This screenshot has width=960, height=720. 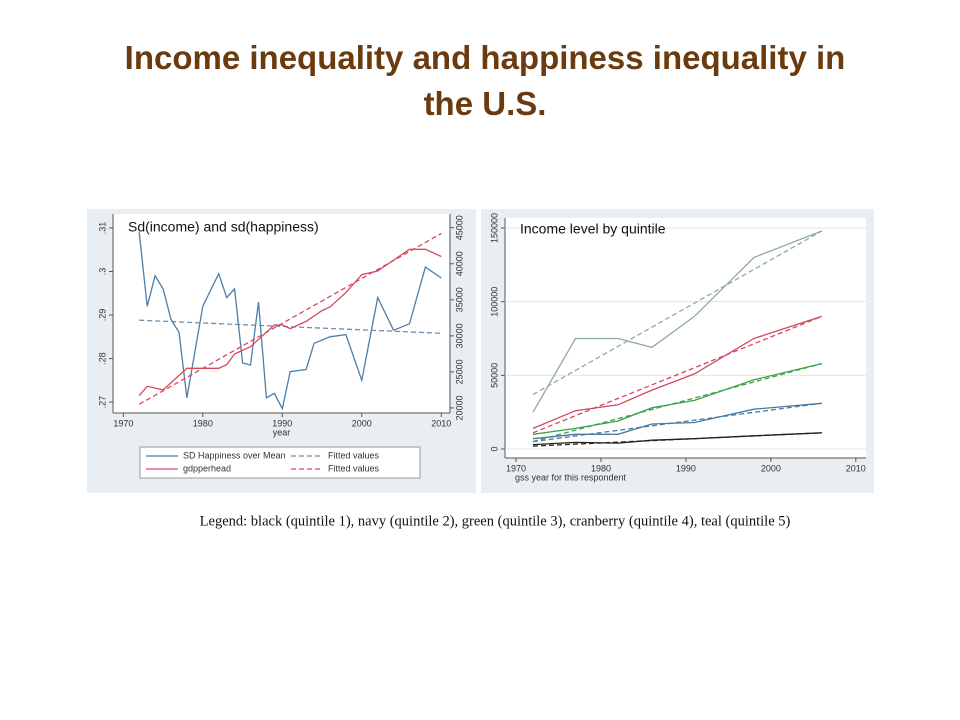 I want to click on y2-tick-label: 30000, so click(x=459, y=335).